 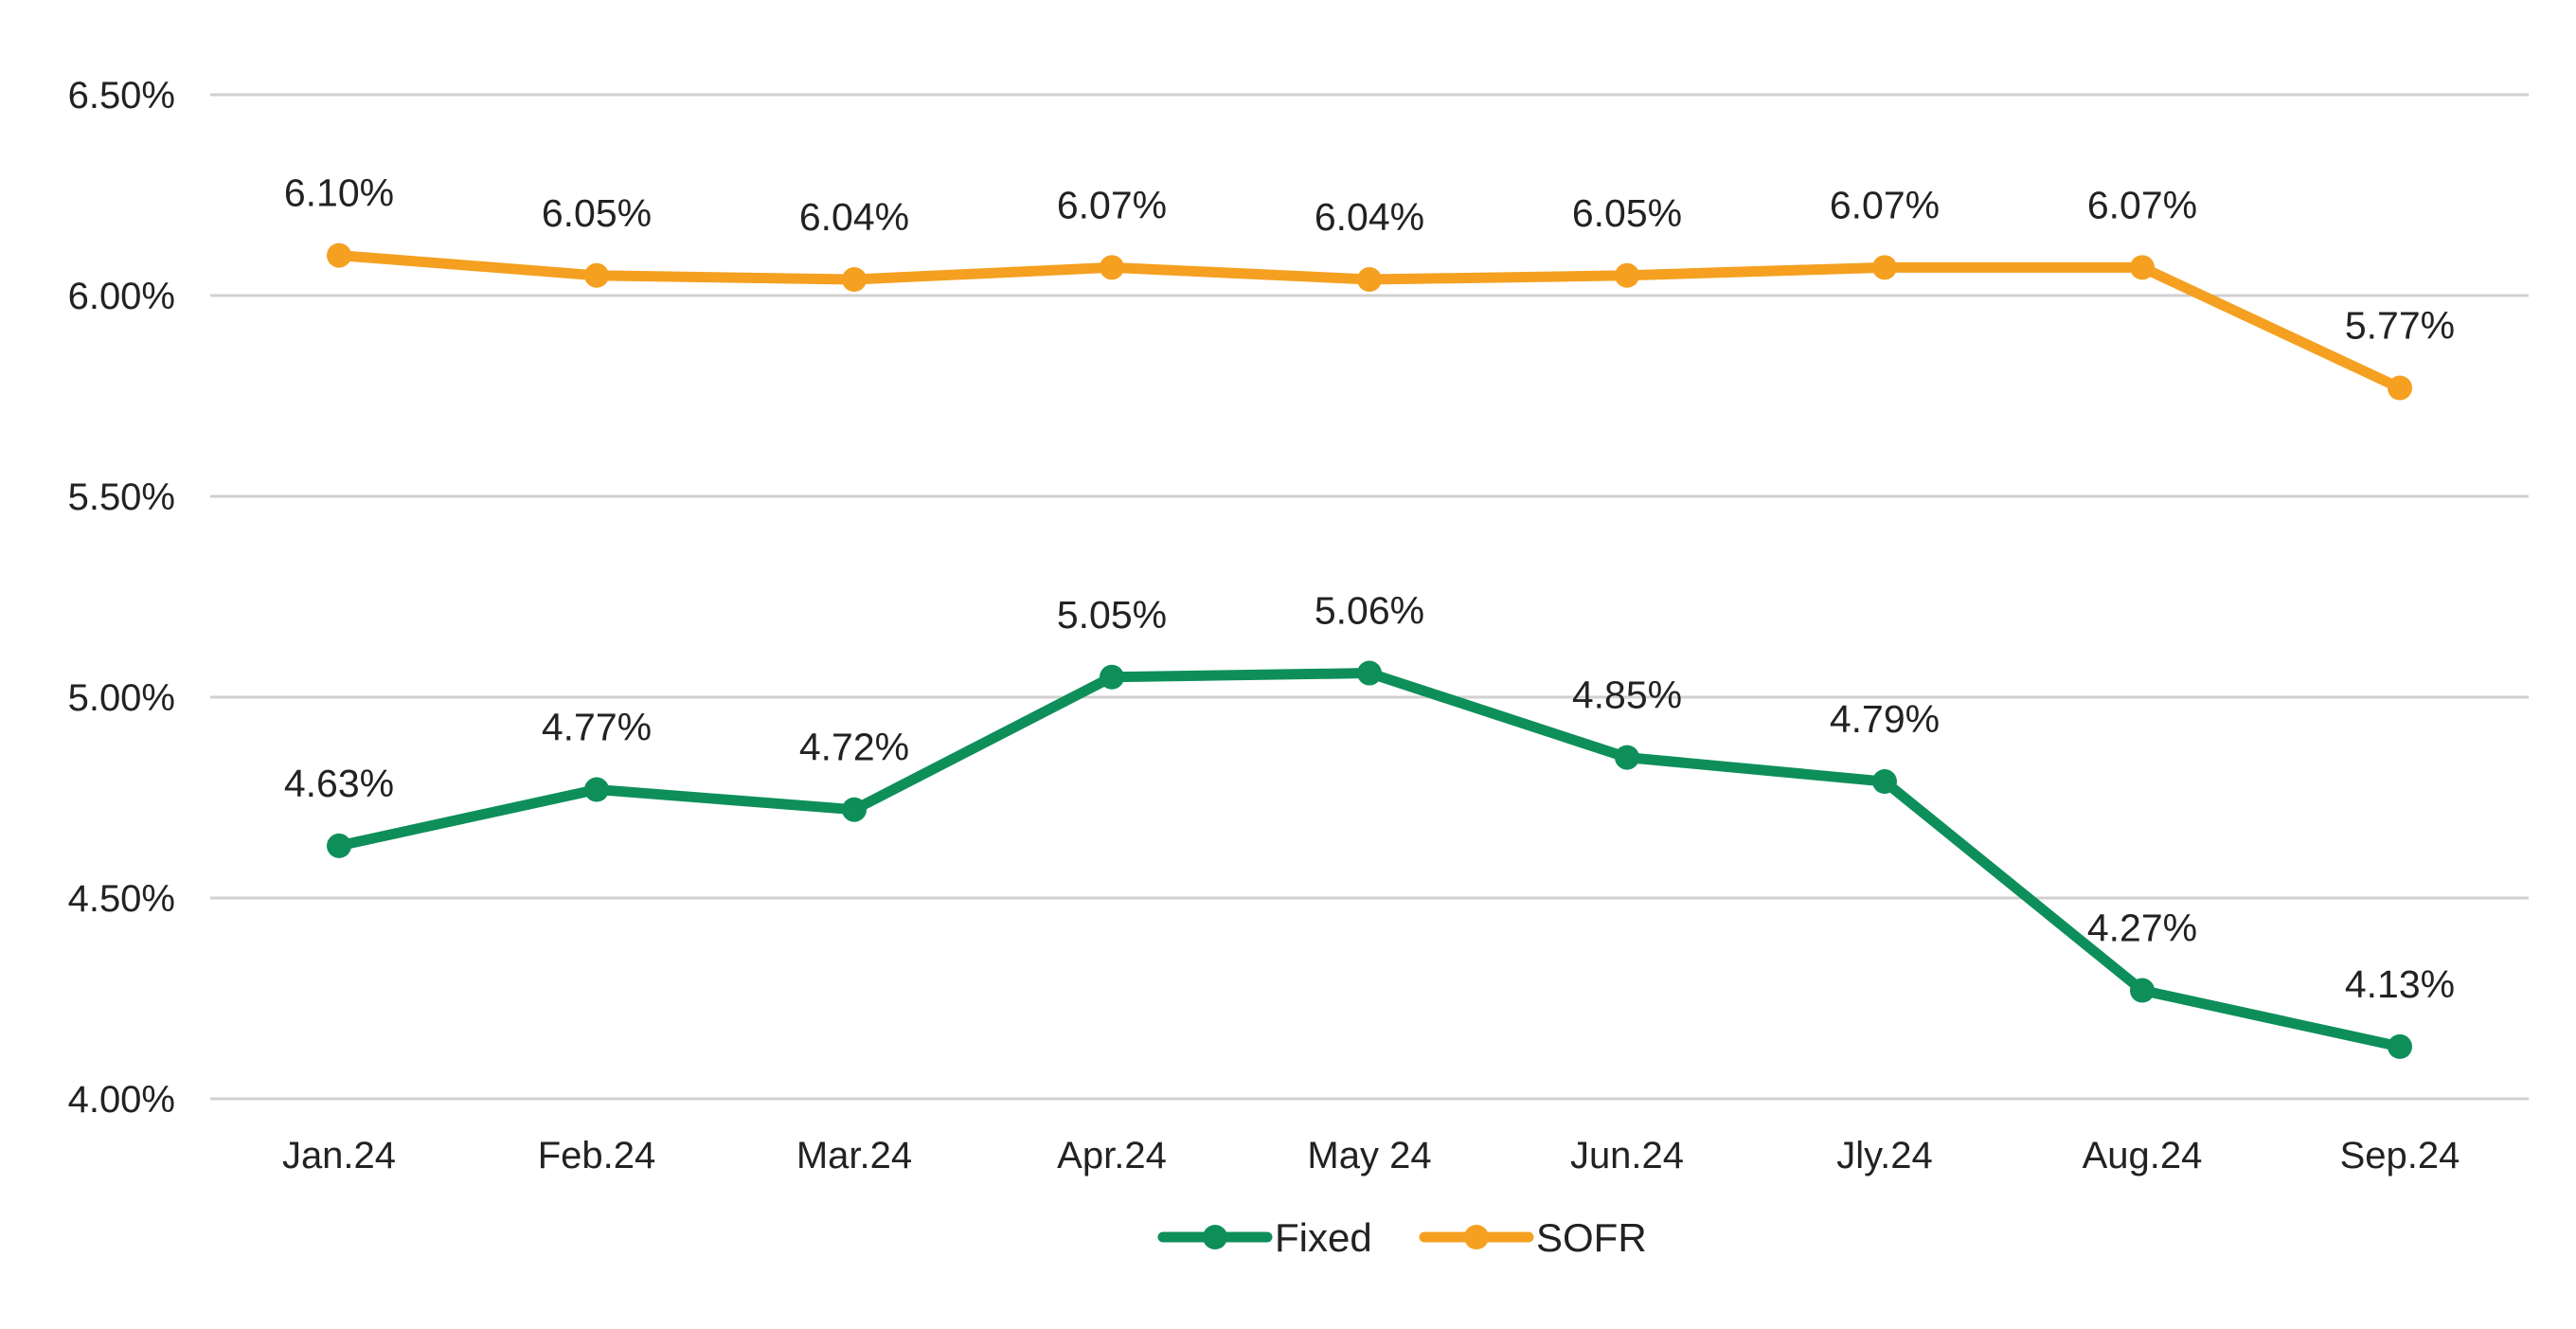 I want to click on x-tick-label: Jly.24, so click(x=1884, y=1155).